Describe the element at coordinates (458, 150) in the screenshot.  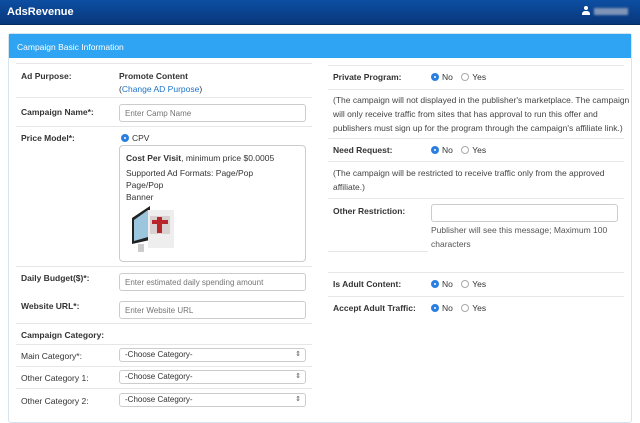
I see `need-request-radio-group: No Yes` at that location.